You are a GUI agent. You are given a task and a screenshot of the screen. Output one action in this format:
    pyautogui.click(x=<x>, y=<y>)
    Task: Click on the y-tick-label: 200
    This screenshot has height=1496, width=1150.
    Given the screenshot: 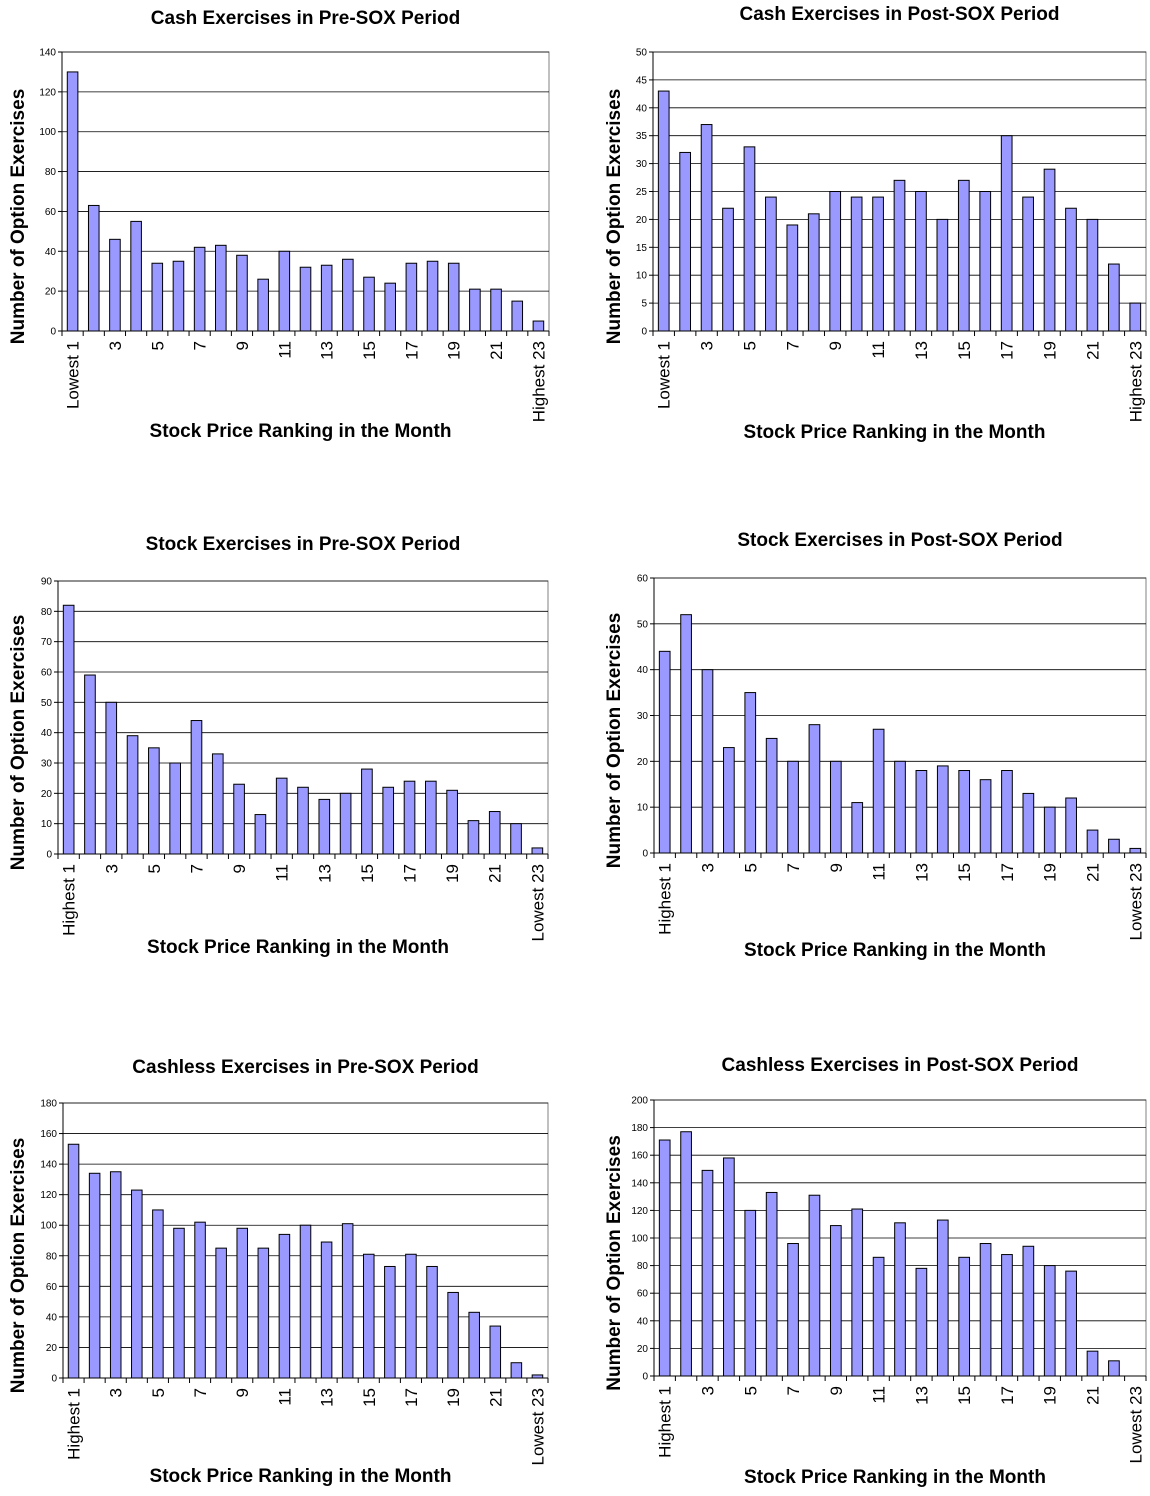 What is the action you would take?
    pyautogui.click(x=639, y=1101)
    